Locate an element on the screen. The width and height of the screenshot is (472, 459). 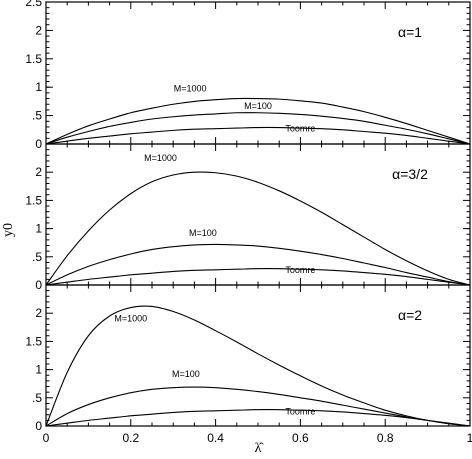
x-axis-label: λ̂ is located at coordinates (260, 448).